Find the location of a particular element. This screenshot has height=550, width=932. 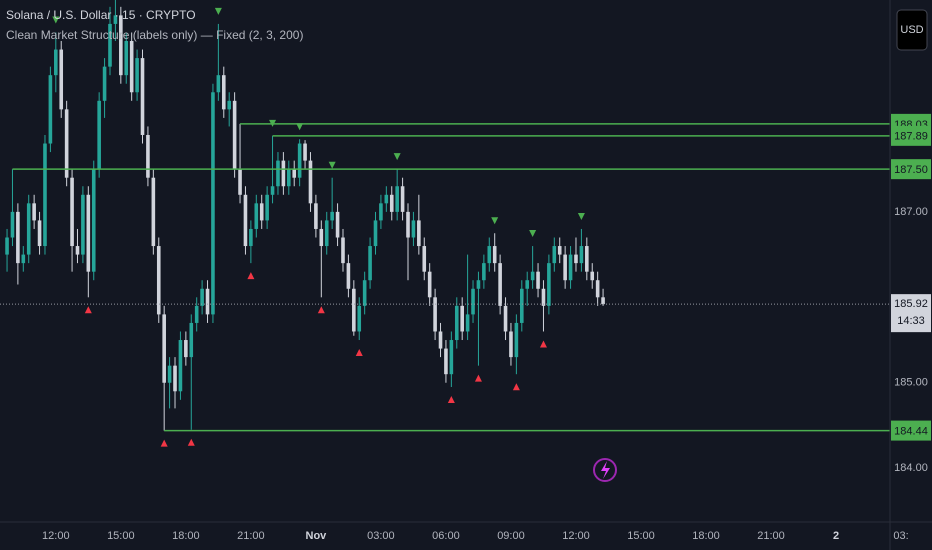

level-price-label: 184.44 is located at coordinates (911, 431).